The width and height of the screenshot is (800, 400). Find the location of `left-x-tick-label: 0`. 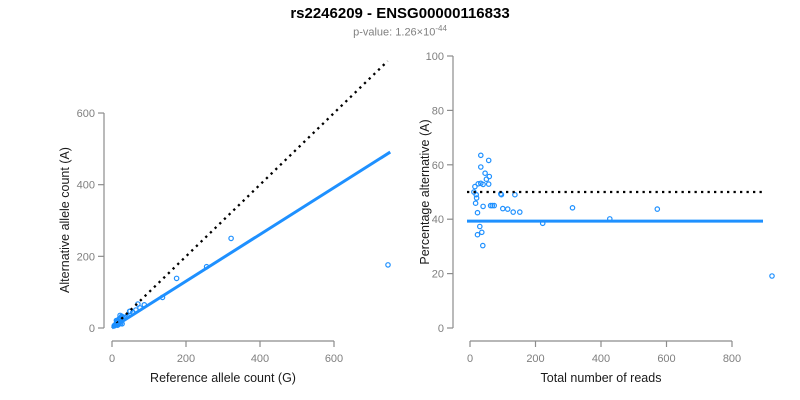

left-x-tick-label: 0 is located at coordinates (112, 359).